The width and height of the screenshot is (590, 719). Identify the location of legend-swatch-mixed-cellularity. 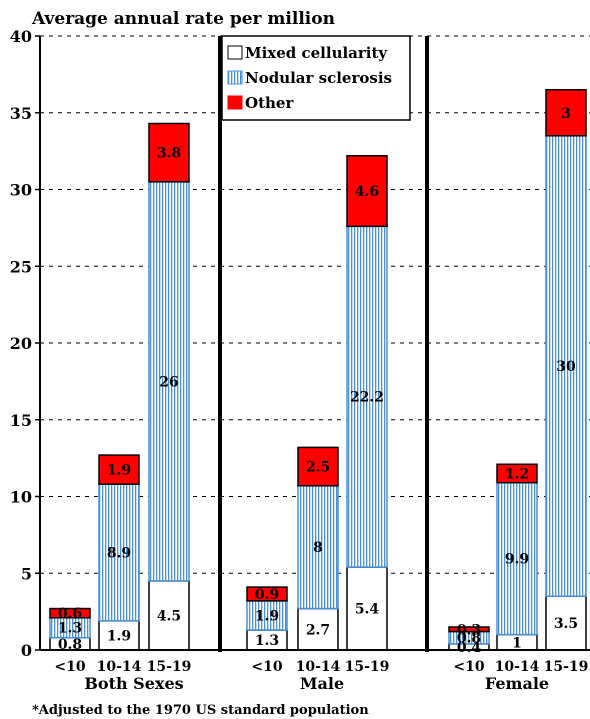
(235, 52).